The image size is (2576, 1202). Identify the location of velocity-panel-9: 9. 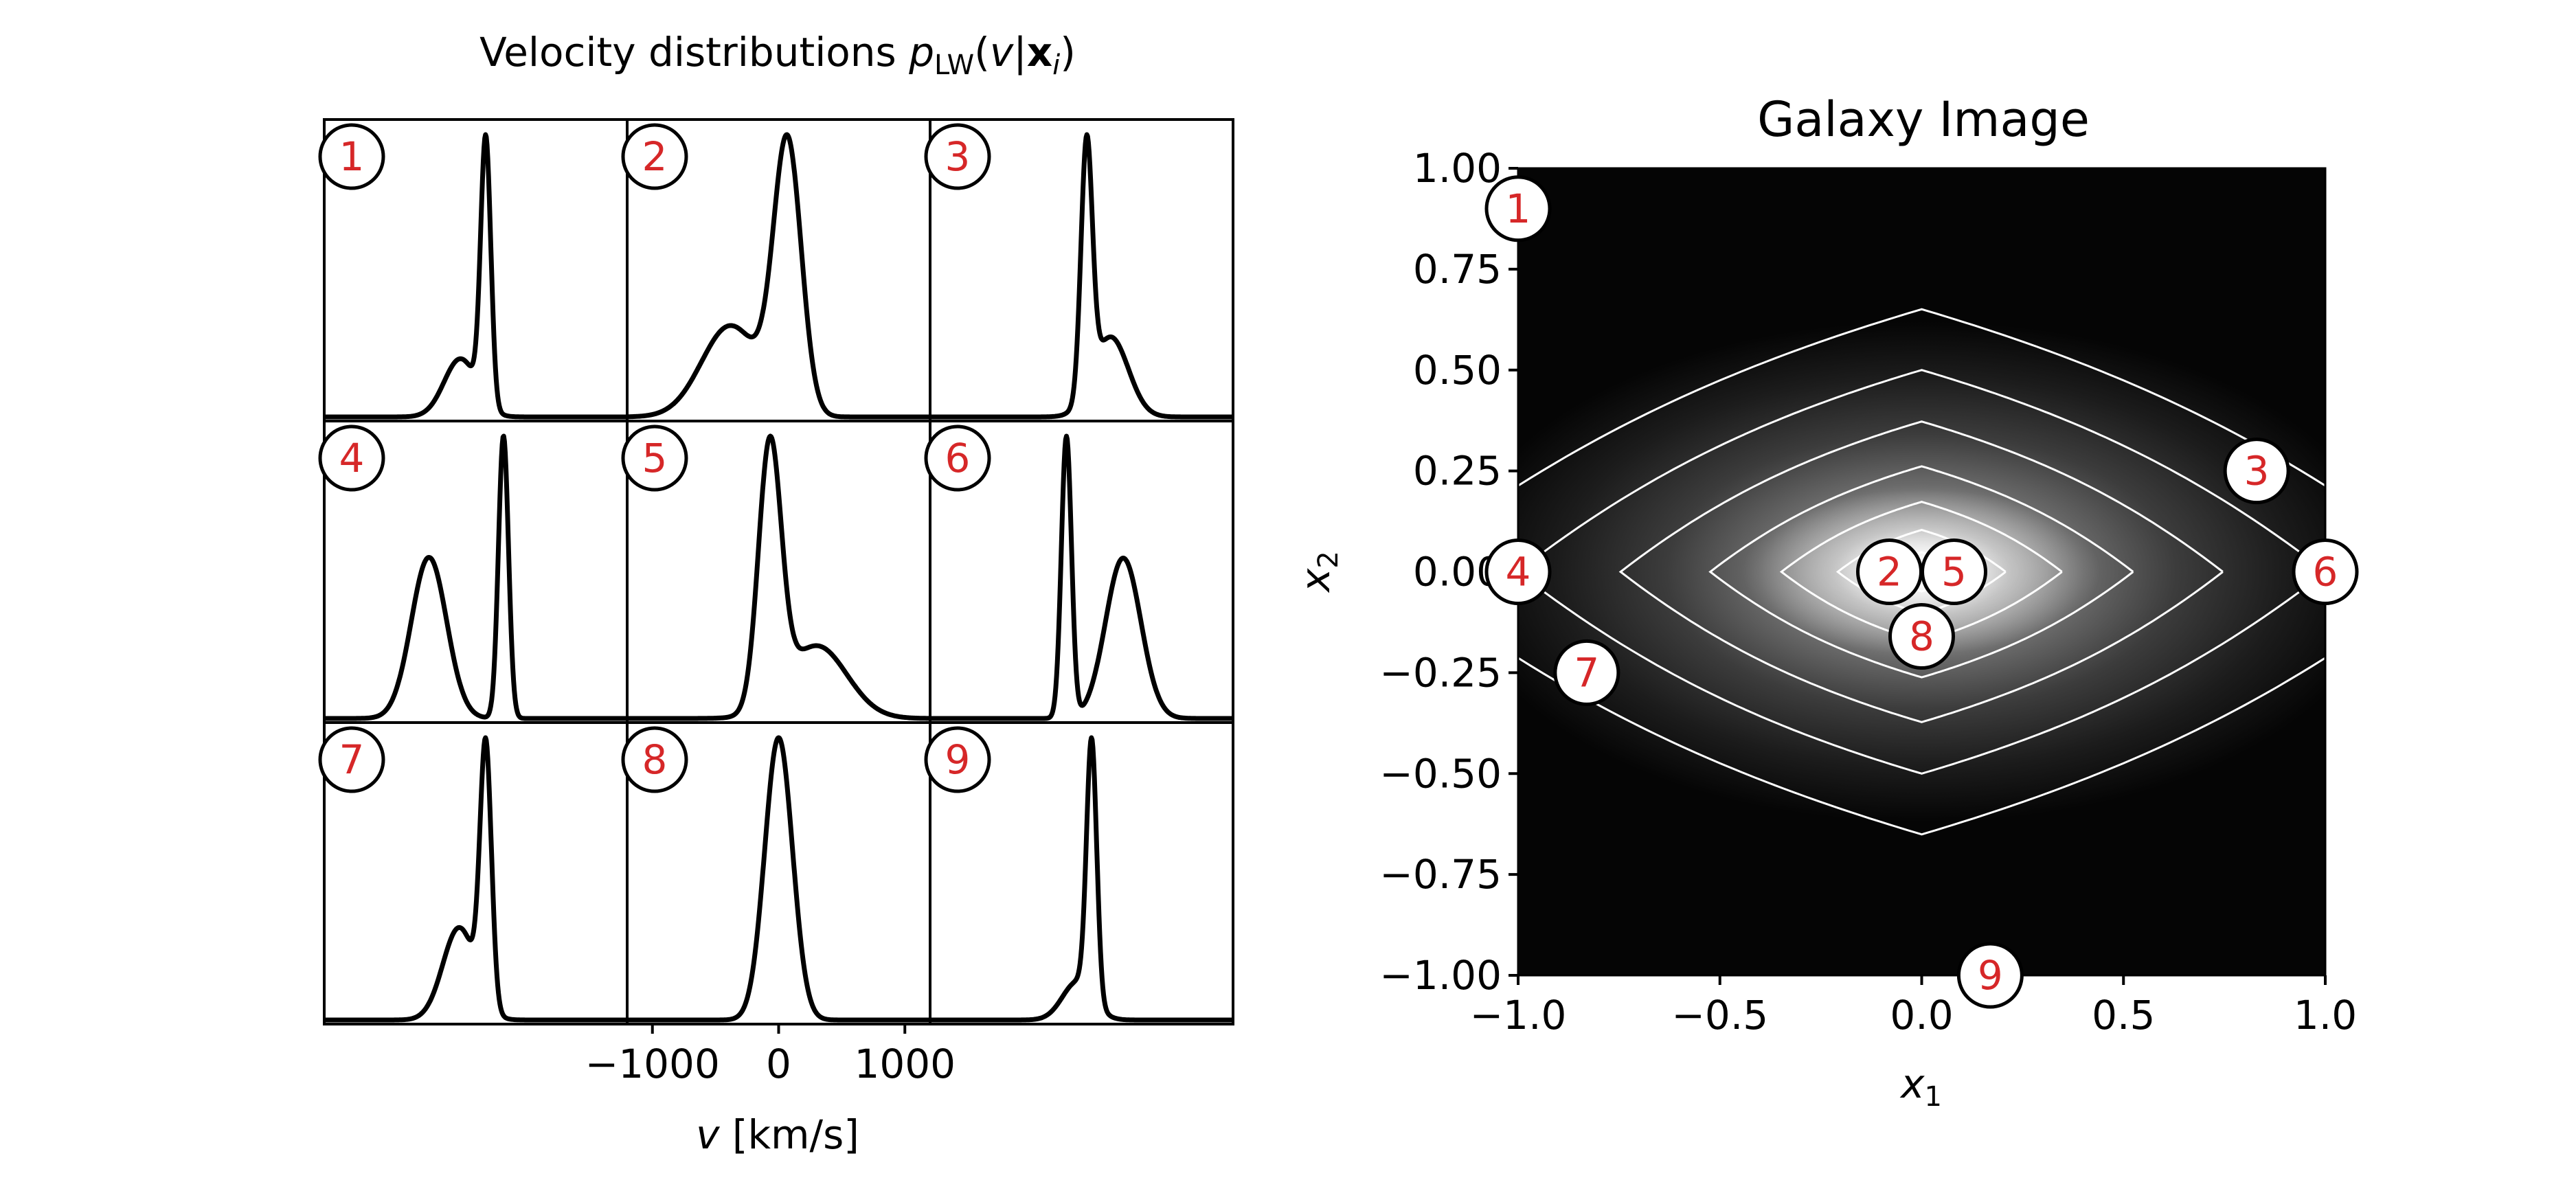
(1079, 873).